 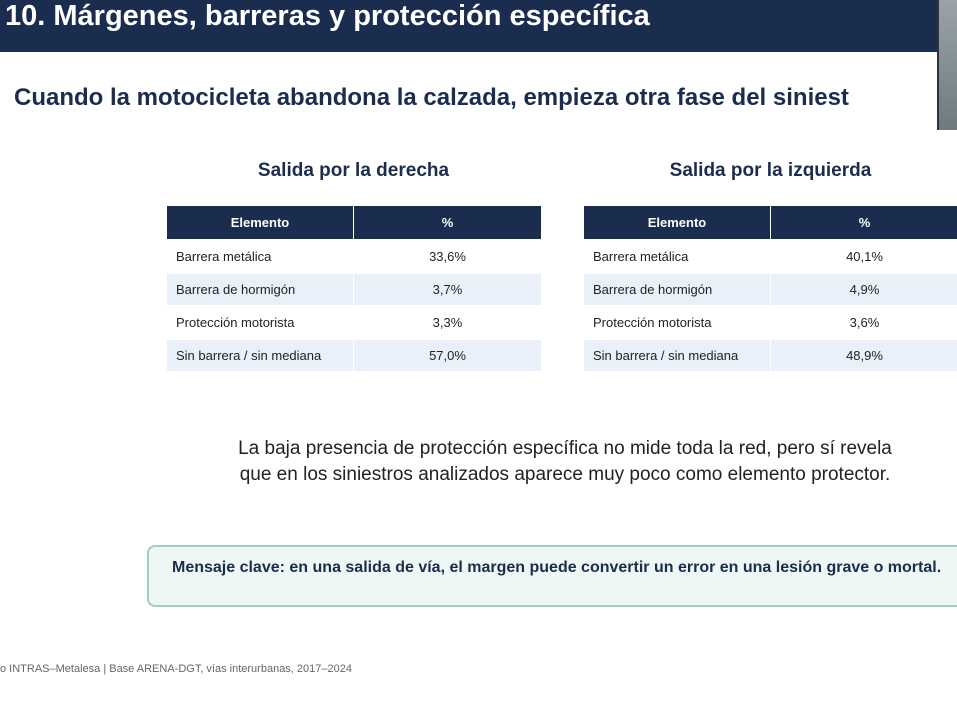 I want to click on table-title: Salida por la derecha, so click(x=353, y=170).